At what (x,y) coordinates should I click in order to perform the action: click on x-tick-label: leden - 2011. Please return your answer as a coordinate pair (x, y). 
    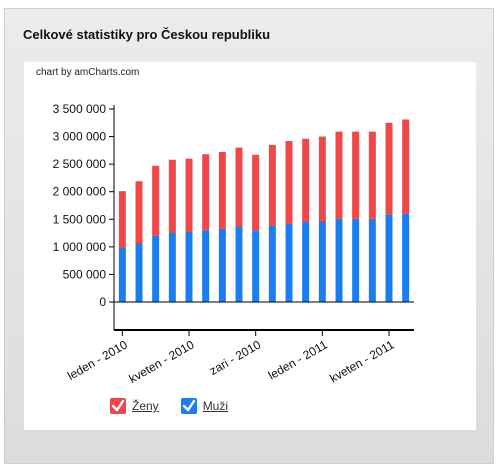
    Looking at the image, I should click on (298, 359).